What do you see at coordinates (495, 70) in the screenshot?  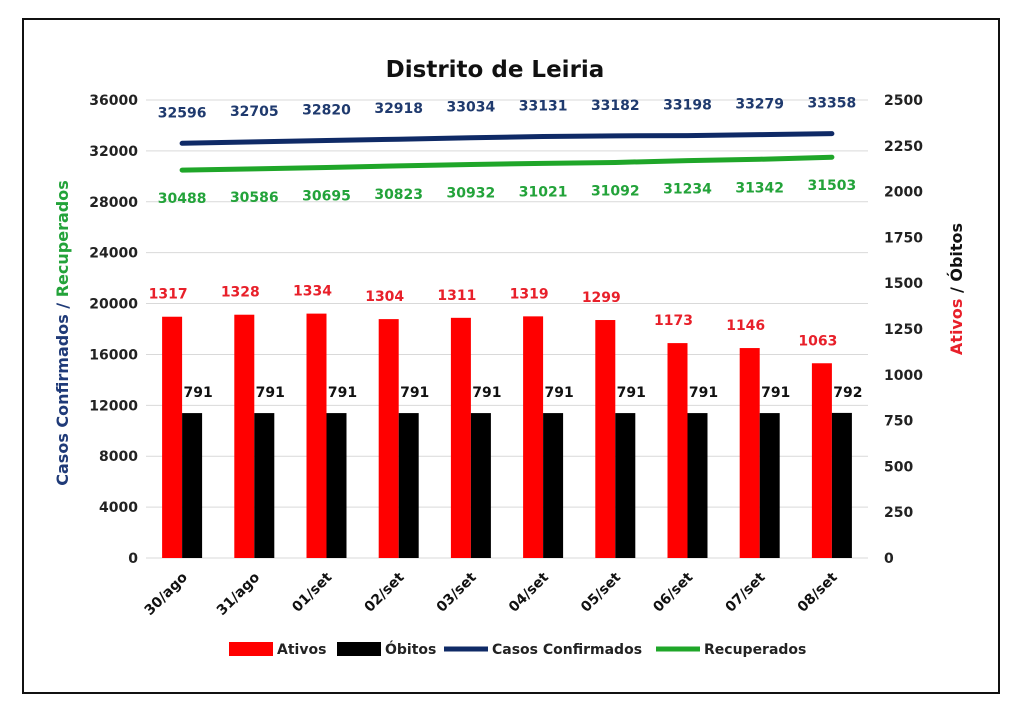 I see `chart-title: Distrito de Leiria` at bounding box center [495, 70].